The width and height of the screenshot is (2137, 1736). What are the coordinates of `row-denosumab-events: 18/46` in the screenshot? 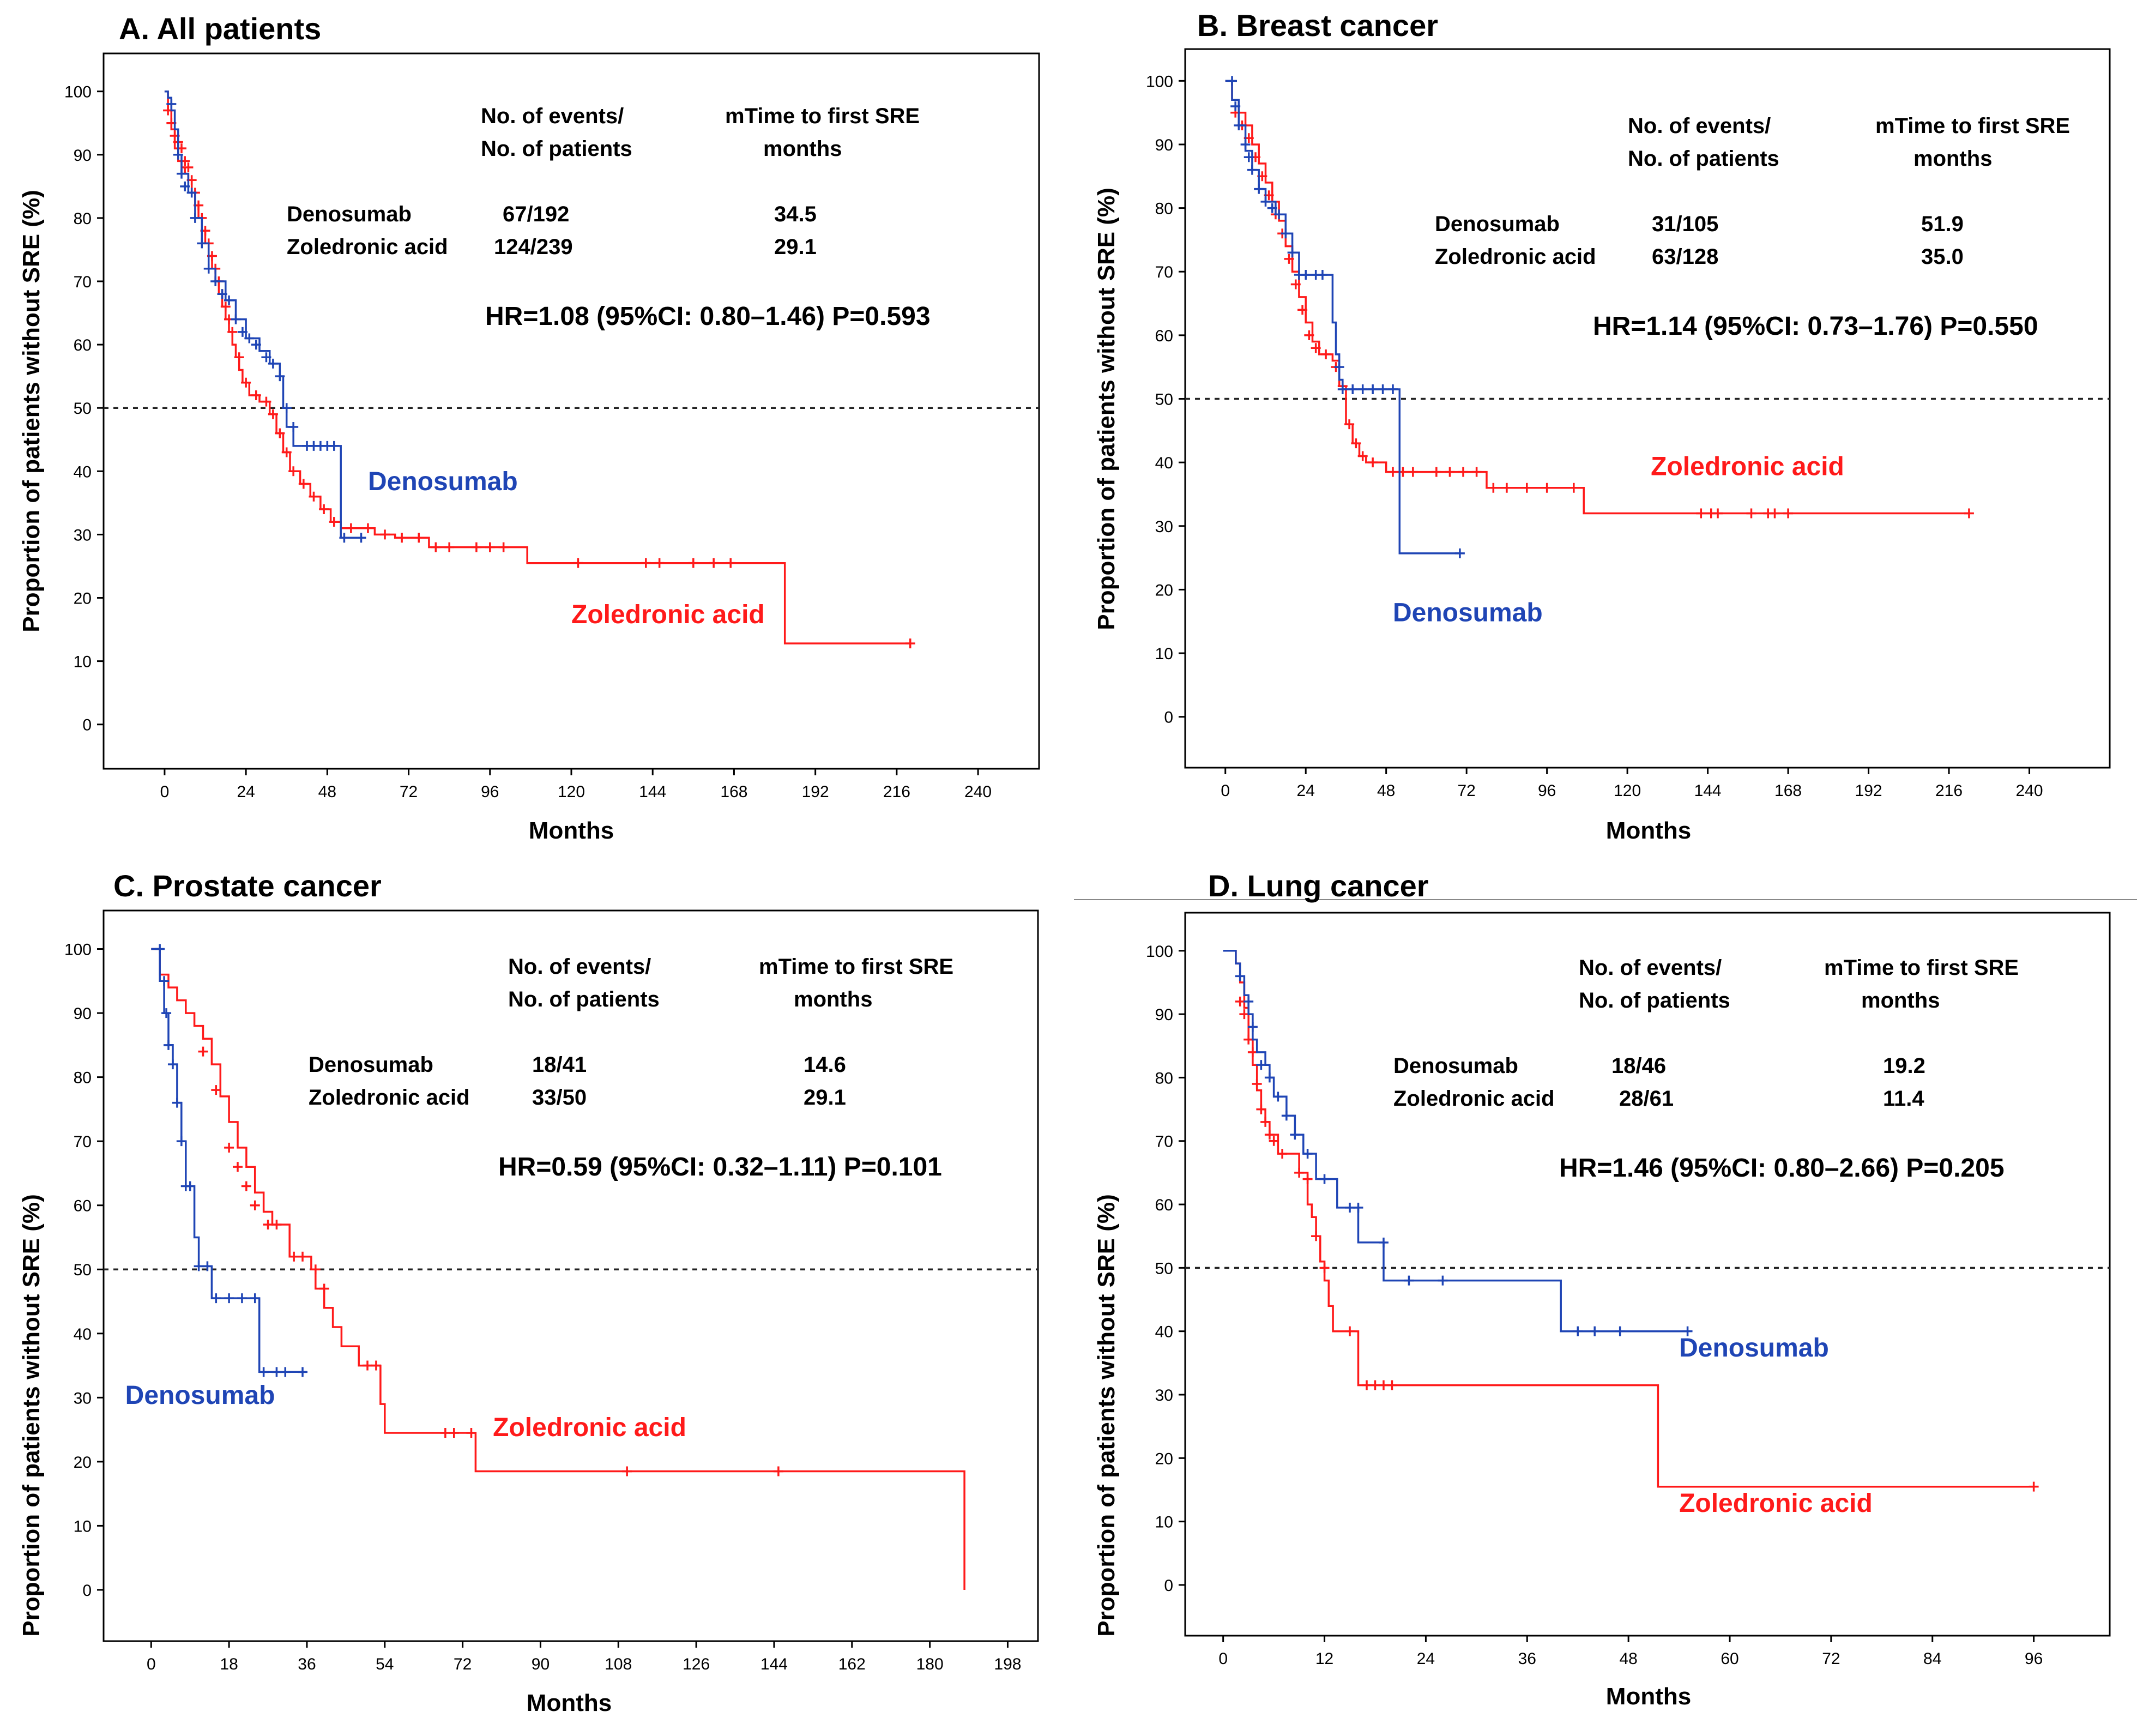 It's located at (1638, 1066).